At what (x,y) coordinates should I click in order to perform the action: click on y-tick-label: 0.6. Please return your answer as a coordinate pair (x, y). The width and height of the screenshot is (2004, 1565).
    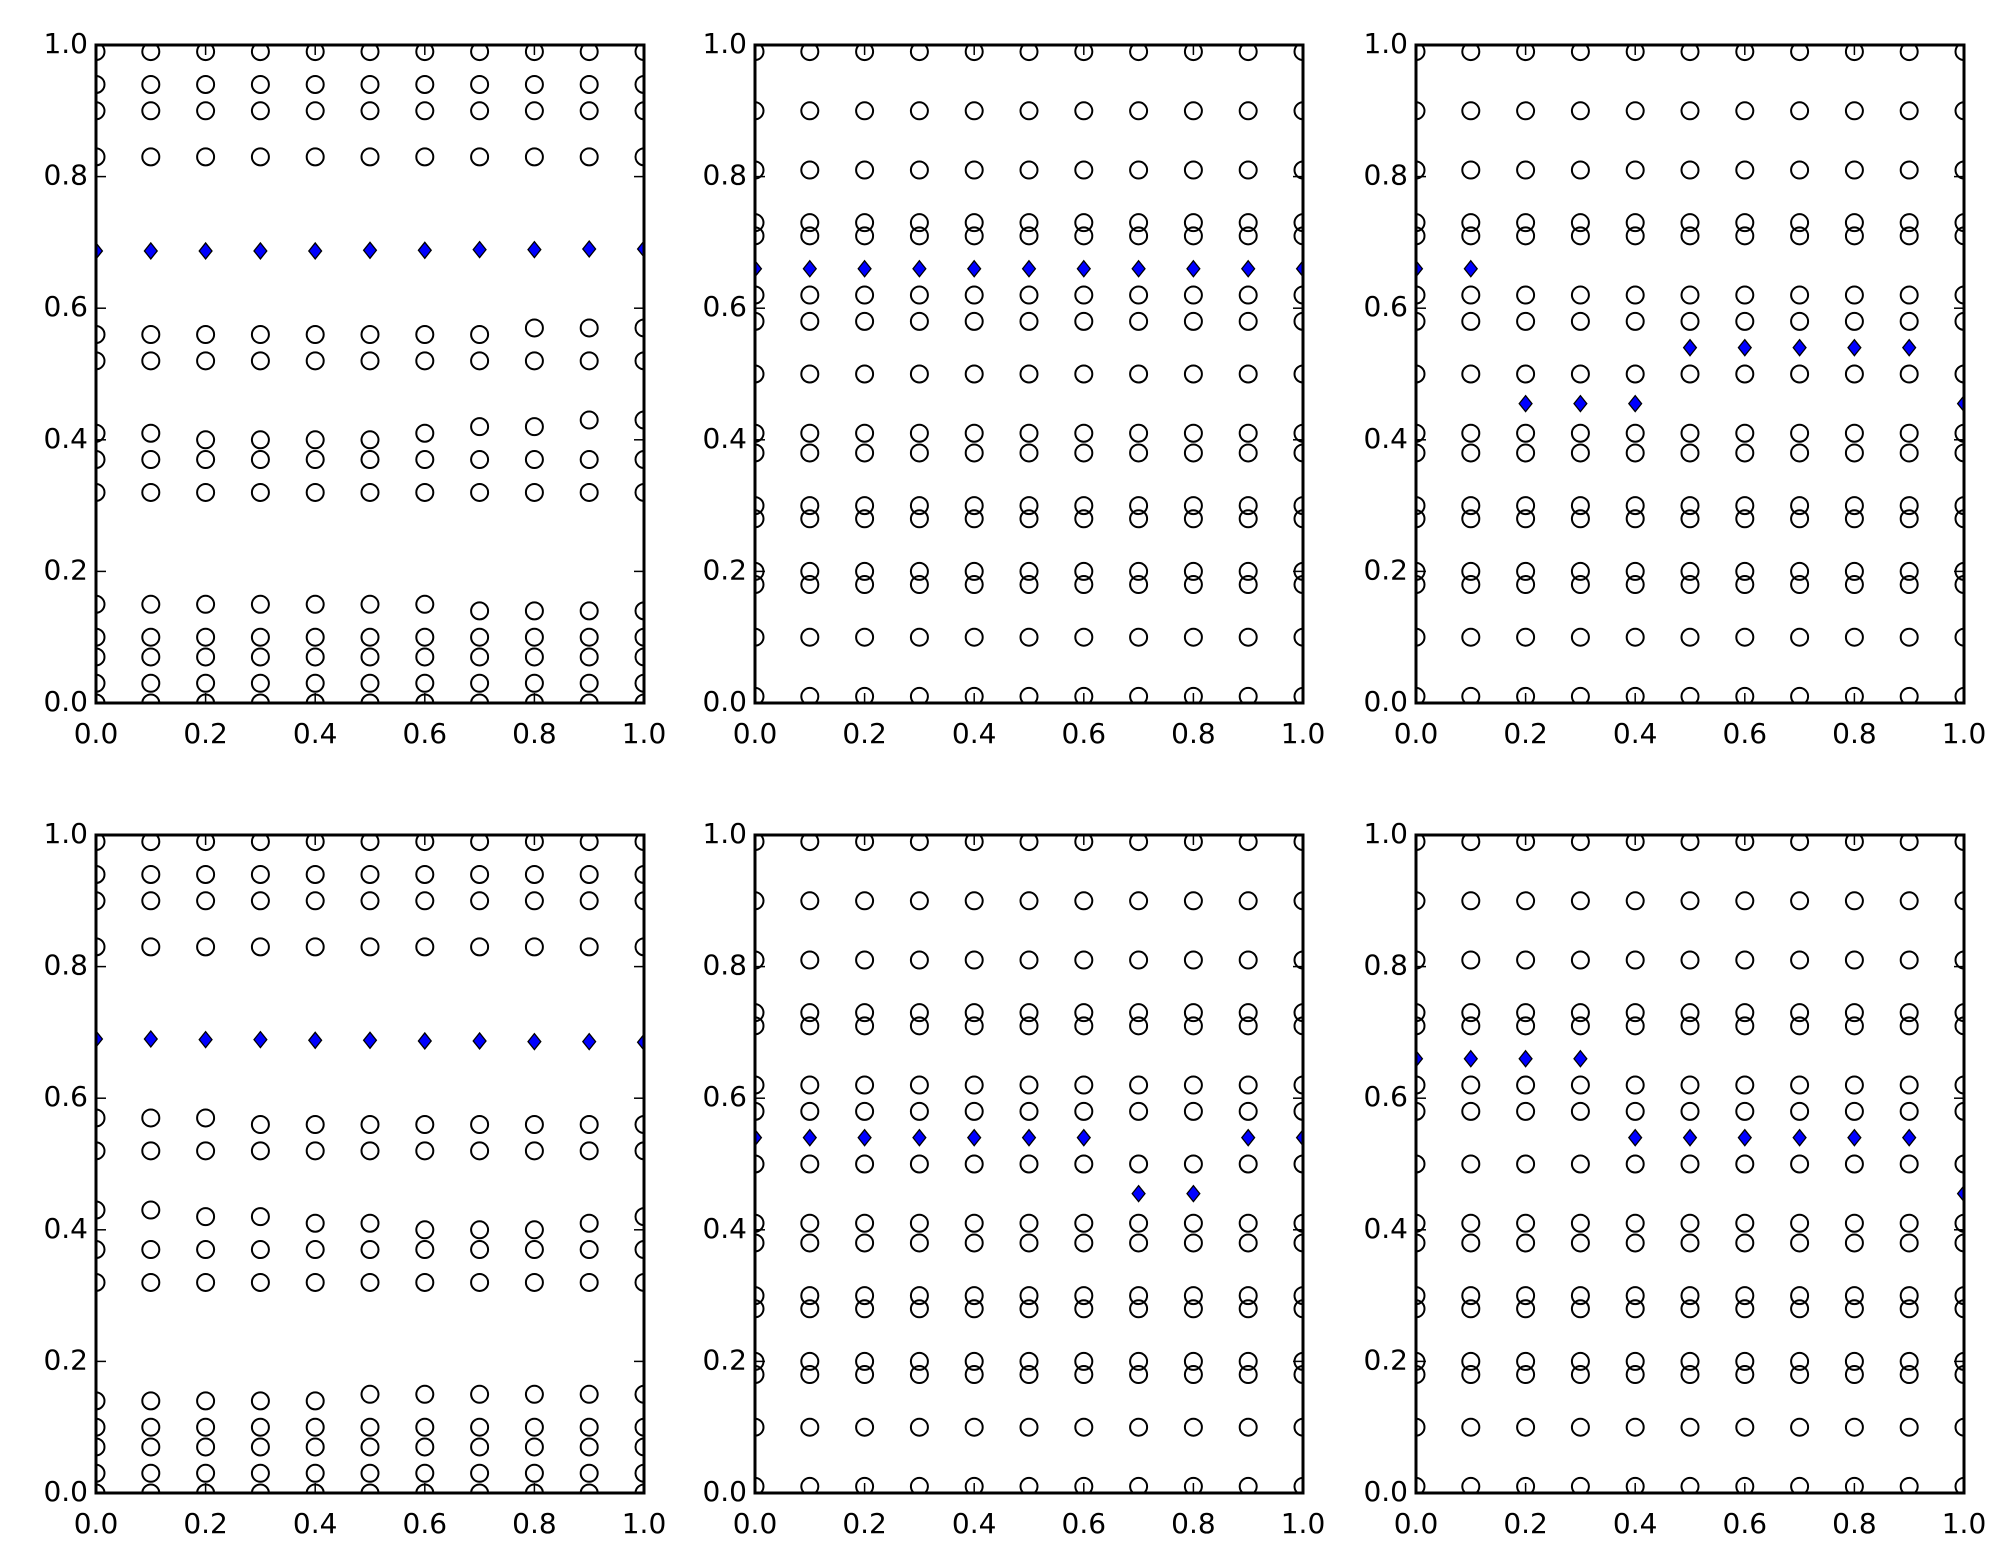
    Looking at the image, I should click on (724, 1096).